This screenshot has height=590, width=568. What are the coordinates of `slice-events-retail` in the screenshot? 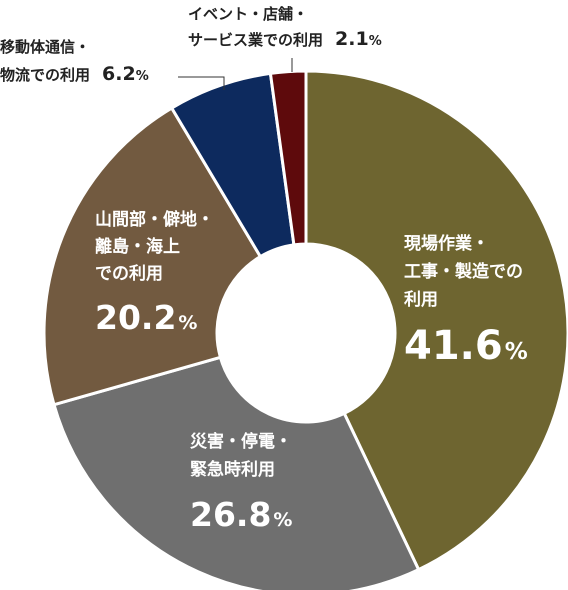 It's located at (288, 158).